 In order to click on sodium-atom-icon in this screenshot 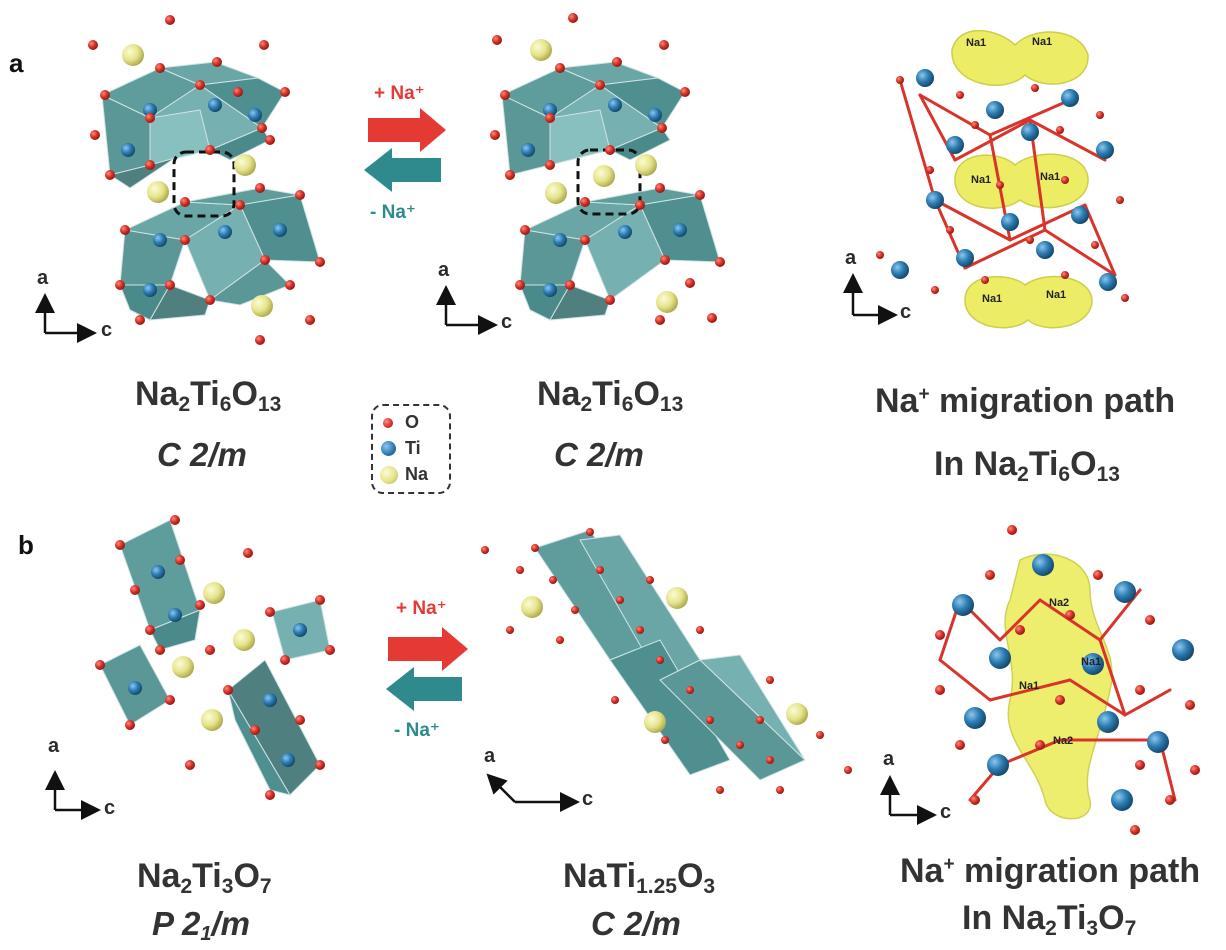, I will do `click(389, 475)`.